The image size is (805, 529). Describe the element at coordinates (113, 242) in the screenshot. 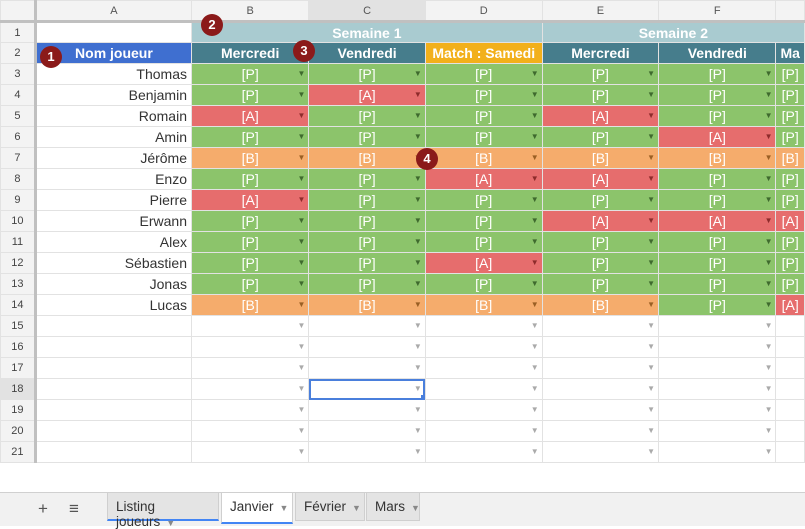

I see `player-name: Alex` at that location.